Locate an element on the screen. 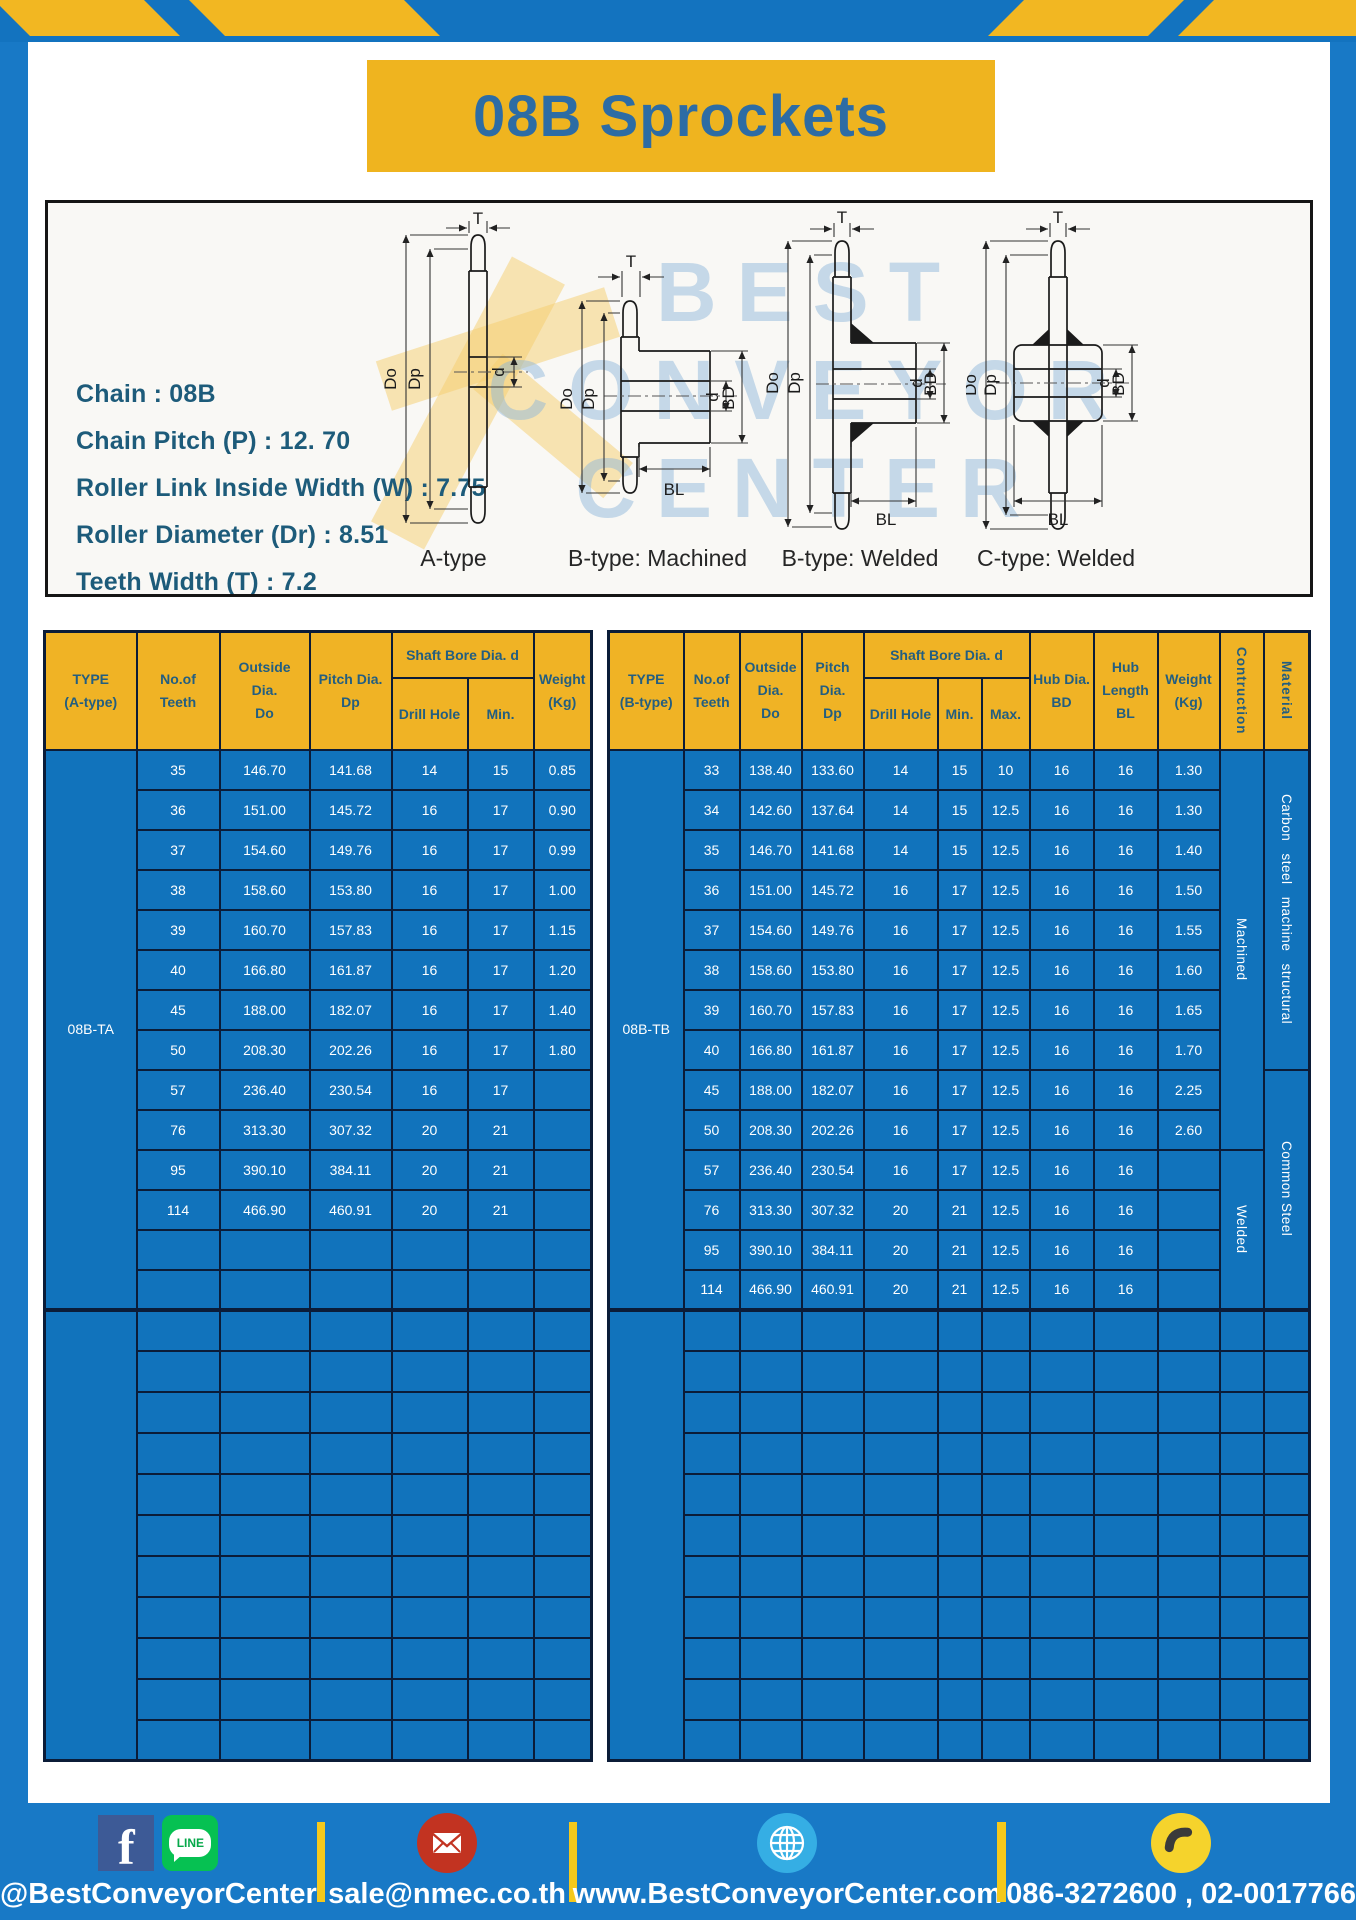 The height and width of the screenshot is (1920, 1356). footer-contact-text: www.BestConveyorCenter.com is located at coordinates (787, 1894).